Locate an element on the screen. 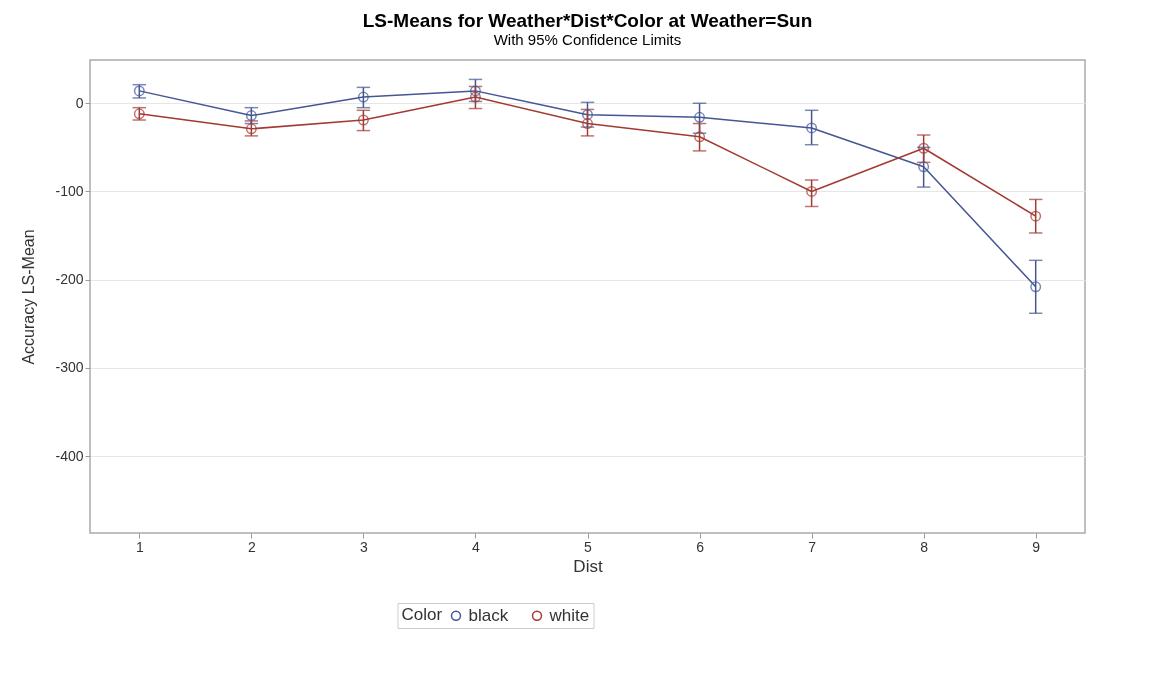  x-axis-title: Dist is located at coordinates (588, 566).